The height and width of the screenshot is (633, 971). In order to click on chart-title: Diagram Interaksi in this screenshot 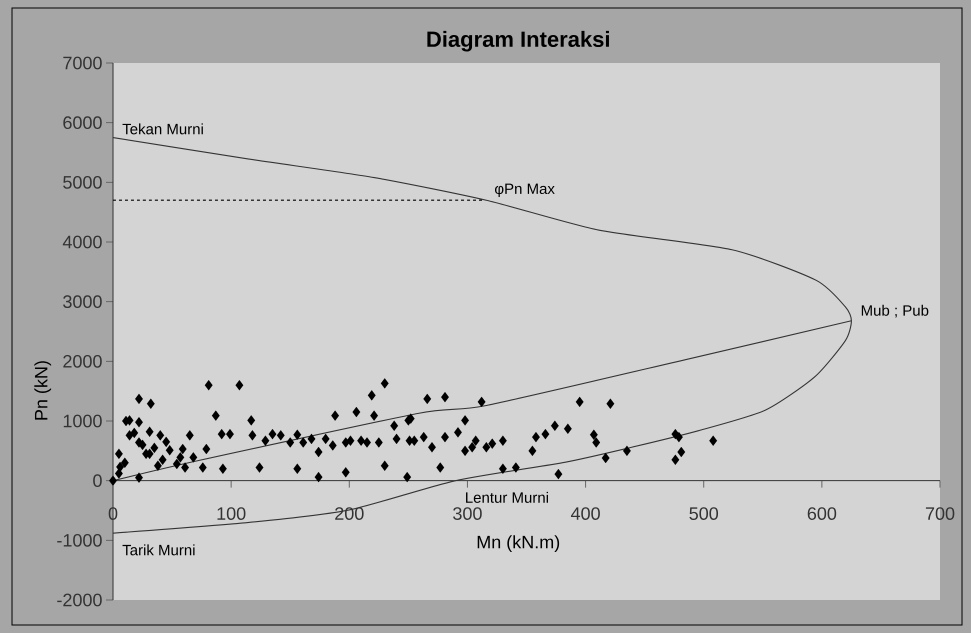, I will do `click(518, 41)`.